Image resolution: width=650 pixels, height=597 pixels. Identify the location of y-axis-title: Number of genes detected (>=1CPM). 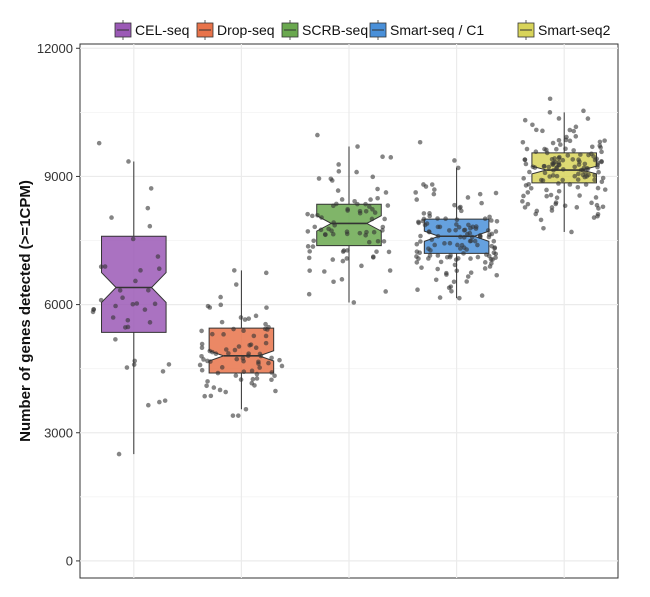
(25, 311).